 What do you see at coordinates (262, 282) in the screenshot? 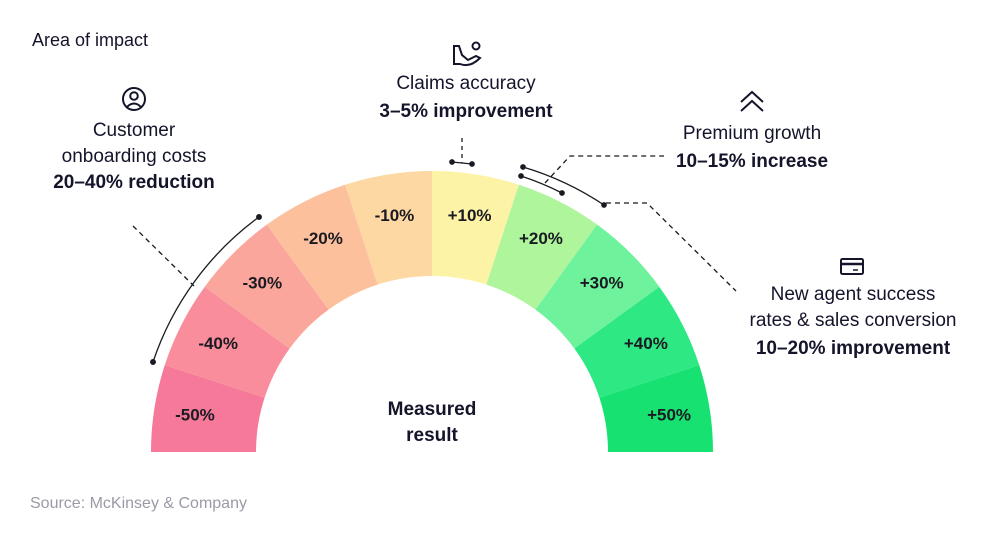
I see `segment-label: -30%` at bounding box center [262, 282].